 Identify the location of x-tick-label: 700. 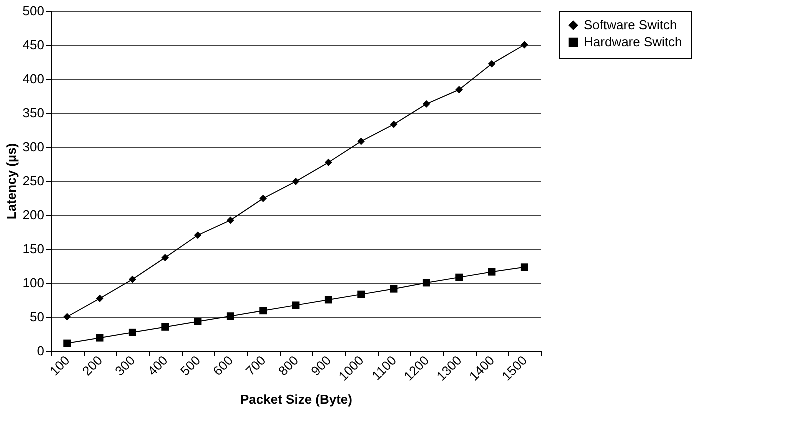
(255, 365).